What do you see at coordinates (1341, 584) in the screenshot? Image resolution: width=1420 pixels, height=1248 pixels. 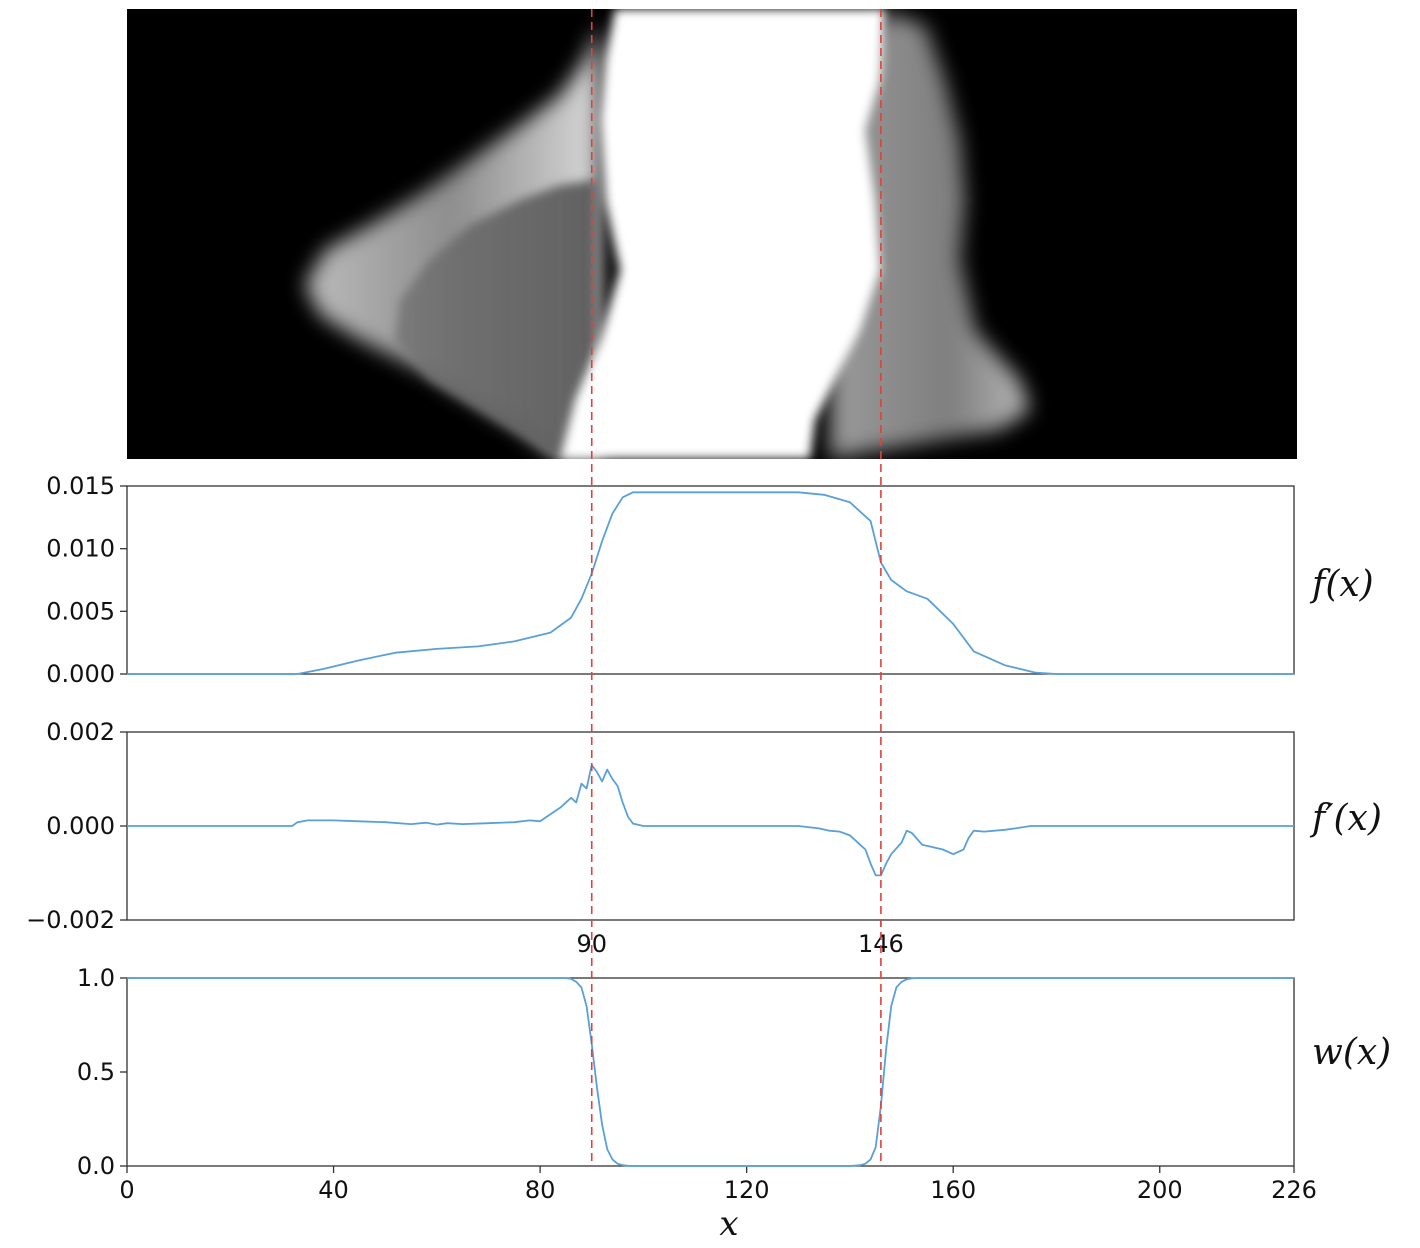 I see `f-label: f(x)` at bounding box center [1341, 584].